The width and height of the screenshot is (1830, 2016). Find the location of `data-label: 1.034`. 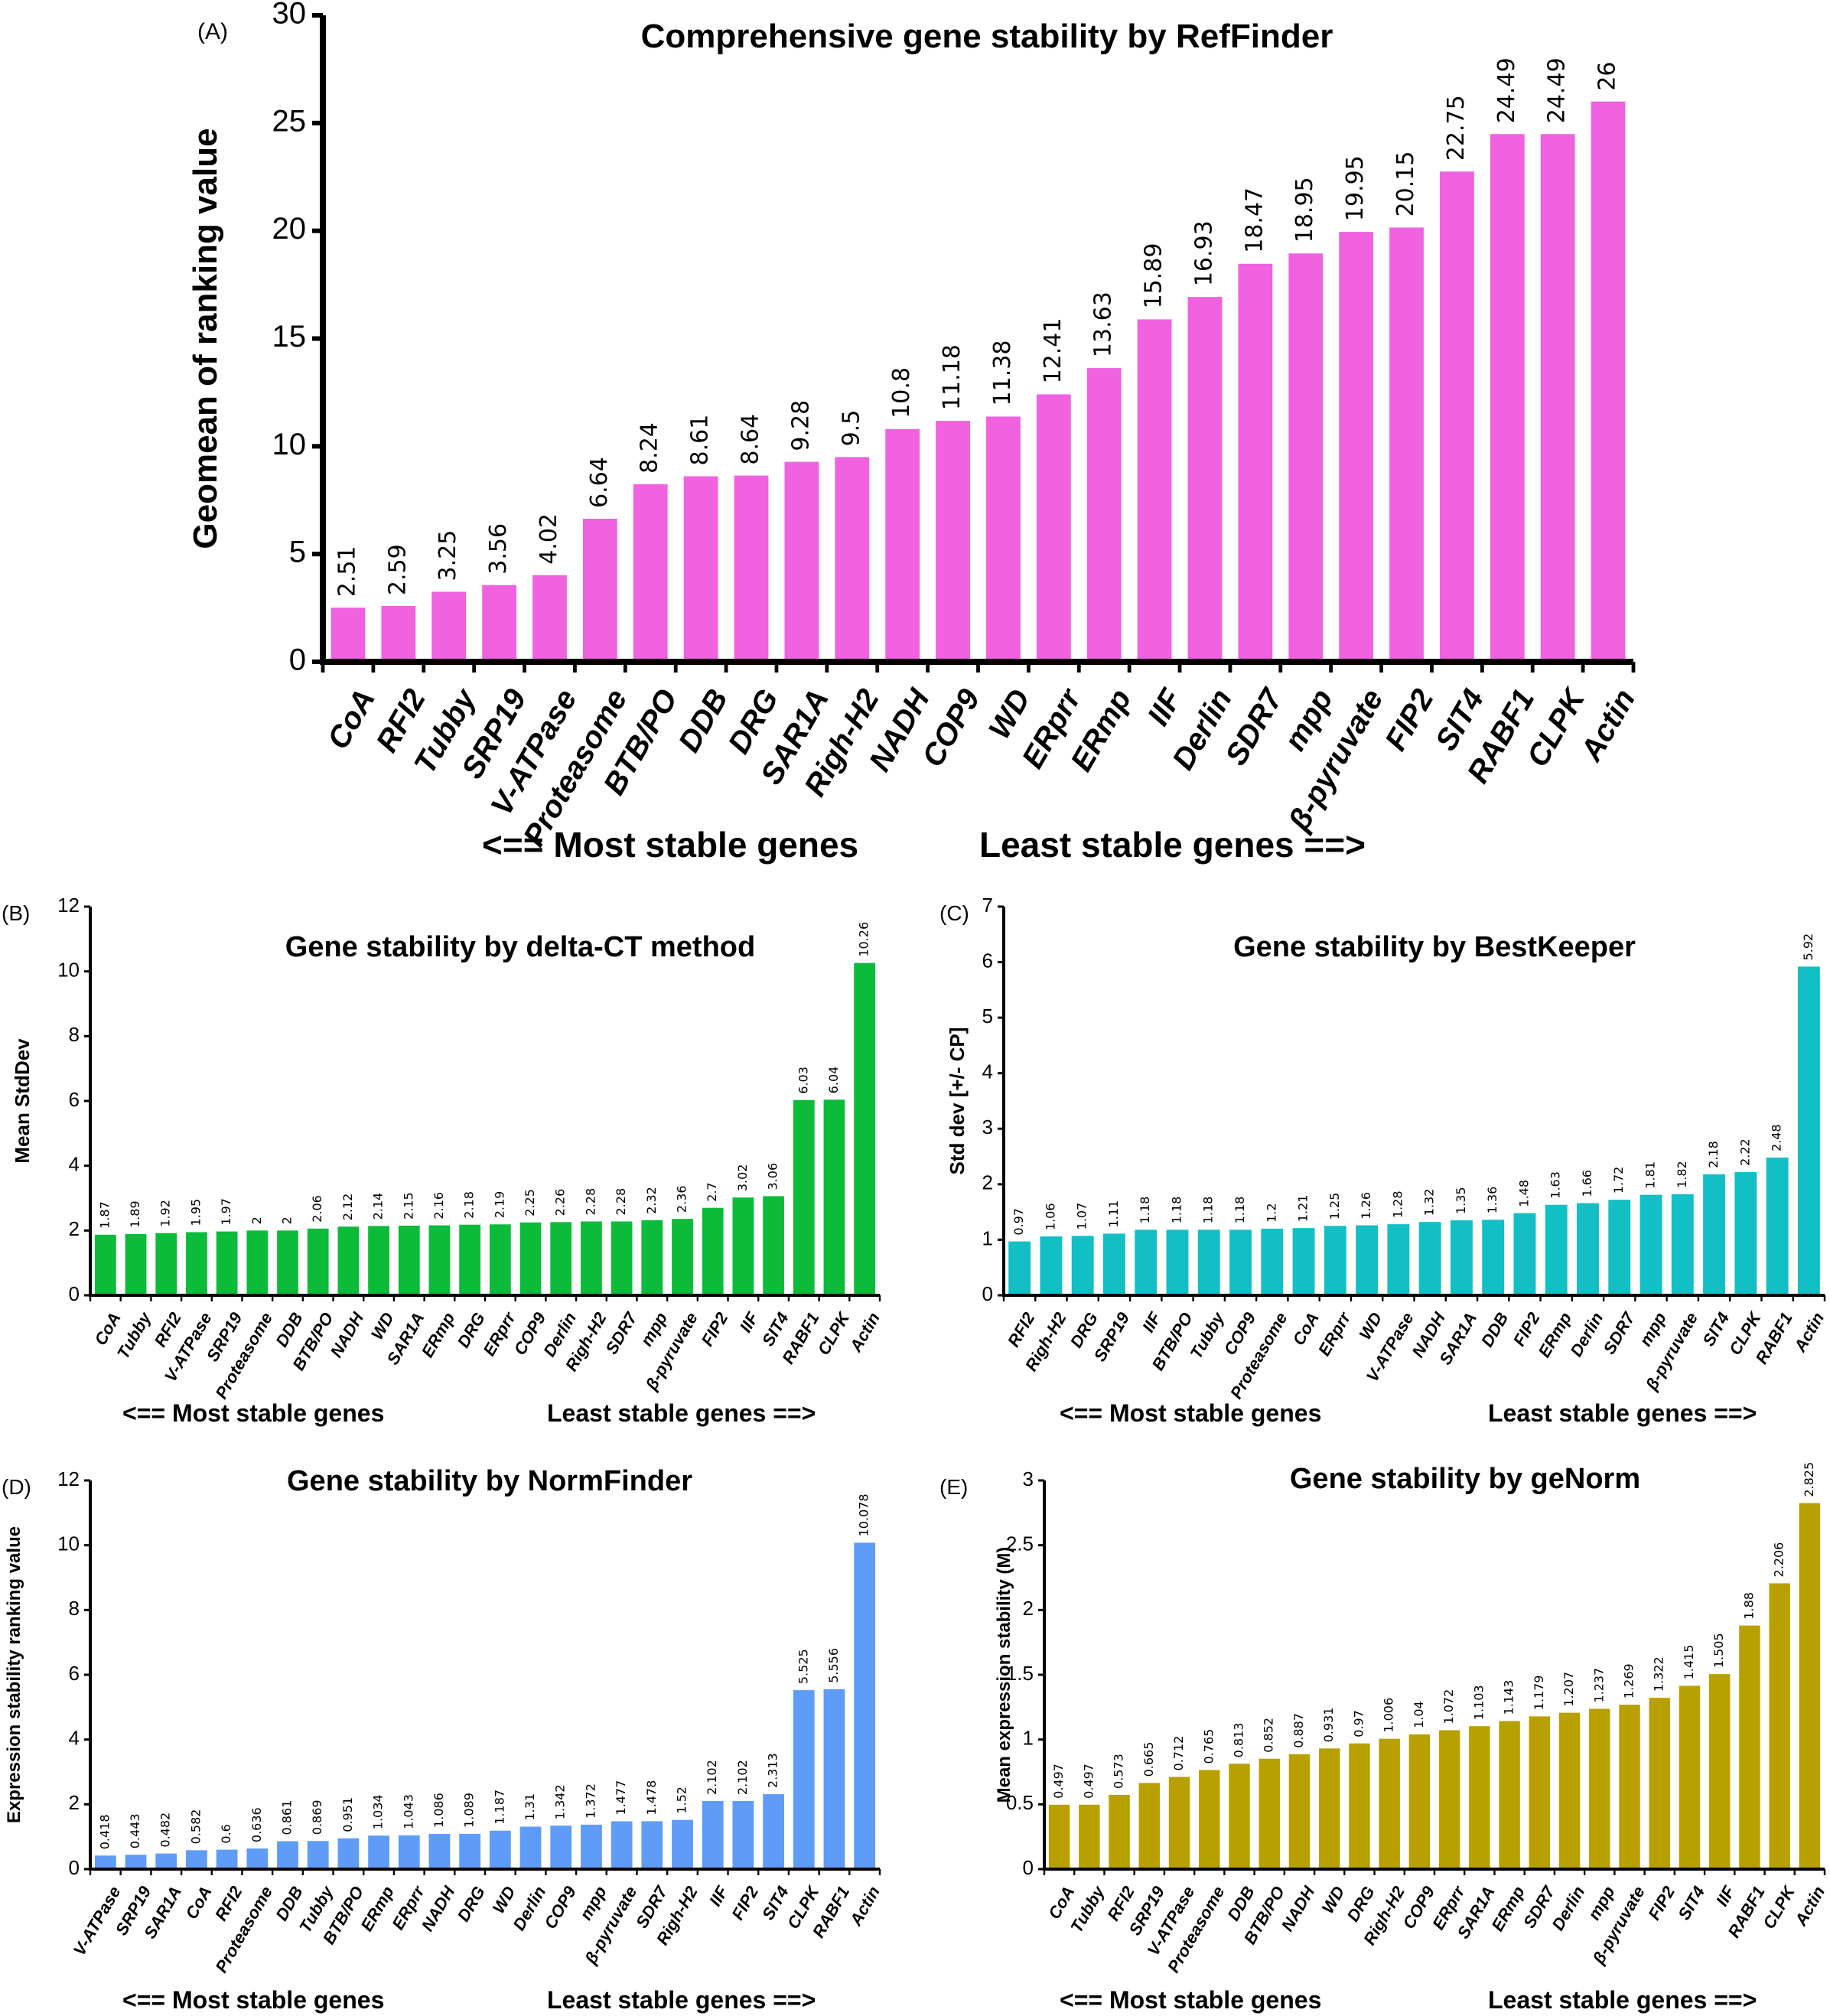

data-label: 1.034 is located at coordinates (378, 1811).